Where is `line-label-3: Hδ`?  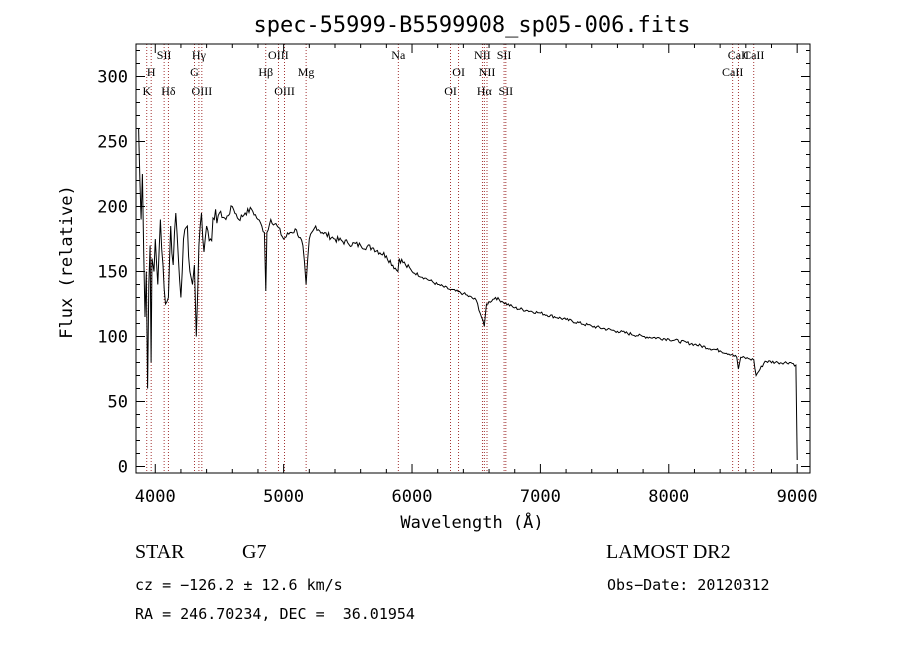
line-label-3: Hδ is located at coordinates (168, 91).